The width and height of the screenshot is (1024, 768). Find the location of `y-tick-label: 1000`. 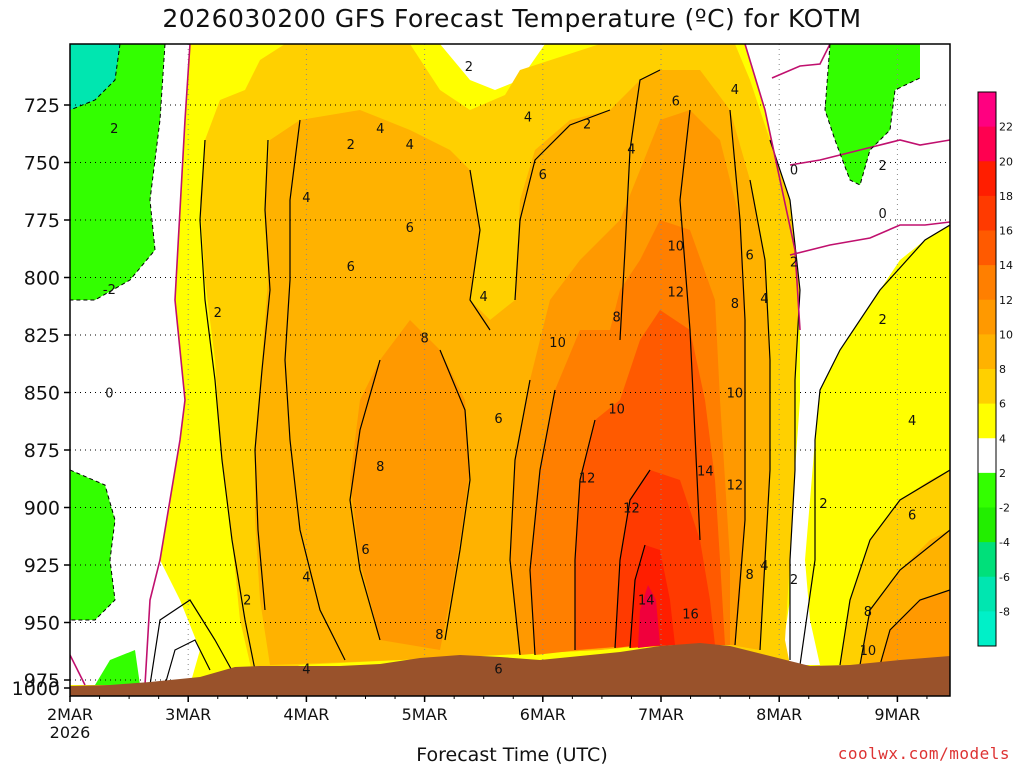

y-tick-label: 1000 is located at coordinates (36, 689).